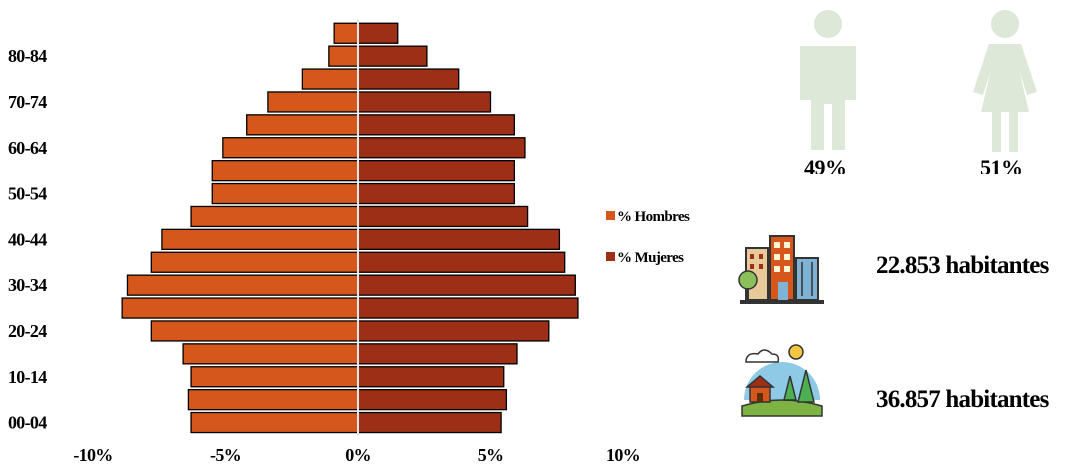 This screenshot has height=465, width=1083. What do you see at coordinates (610, 215) in the screenshot?
I see `legend-swatch-male` at bounding box center [610, 215].